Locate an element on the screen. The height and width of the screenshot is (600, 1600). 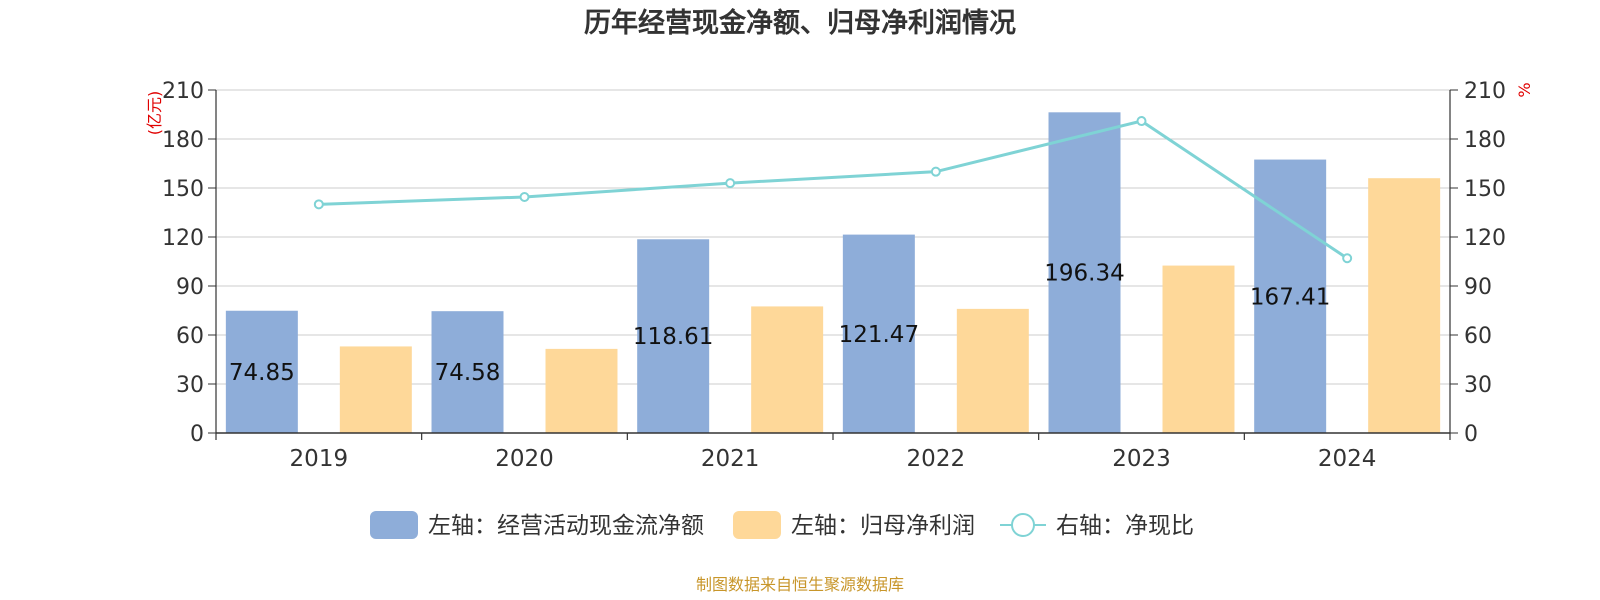
legend-marker is located at coordinates (1023, 525).